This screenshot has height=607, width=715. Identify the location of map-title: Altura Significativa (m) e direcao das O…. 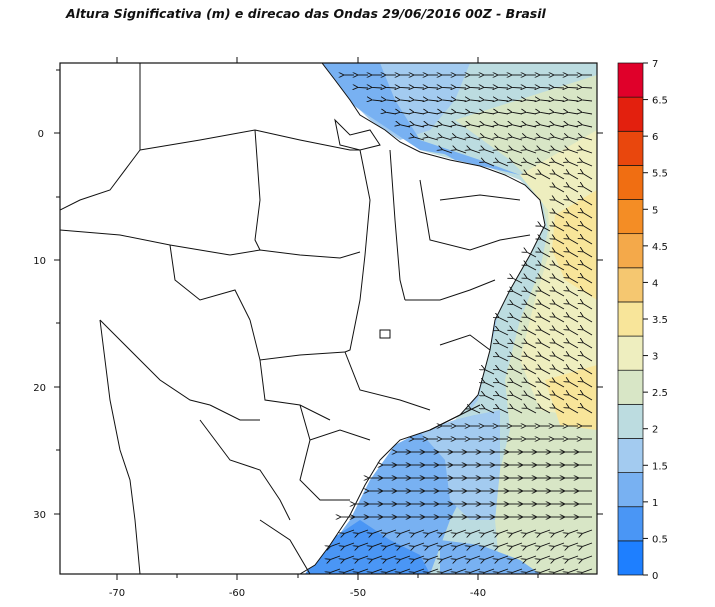
(306, 13).